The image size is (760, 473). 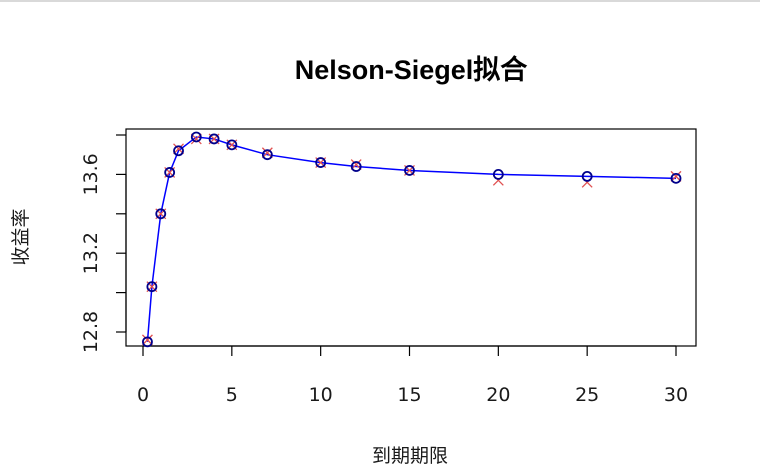 I want to click on x-axis: 0 5 10 15 20 25 30, so click(x=412, y=375).